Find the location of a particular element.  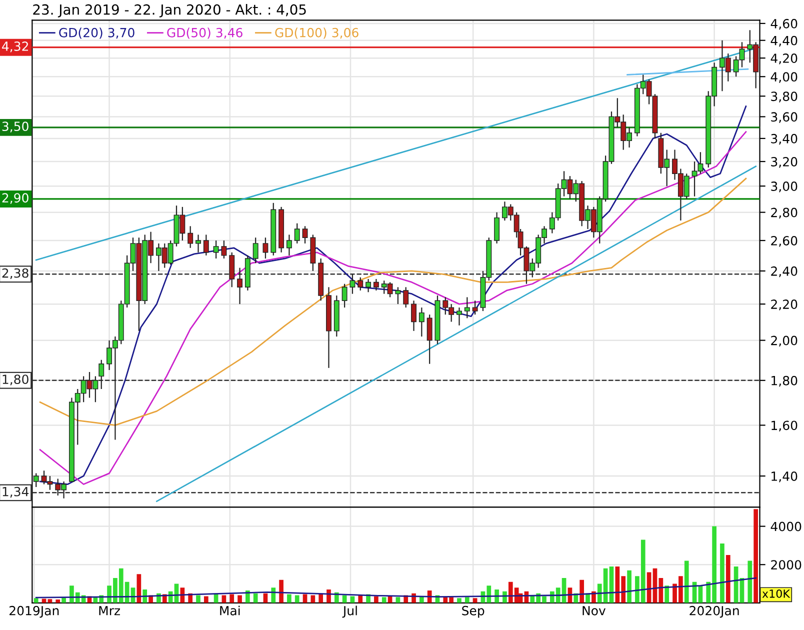

x-tick-label: Nov is located at coordinates (594, 611).